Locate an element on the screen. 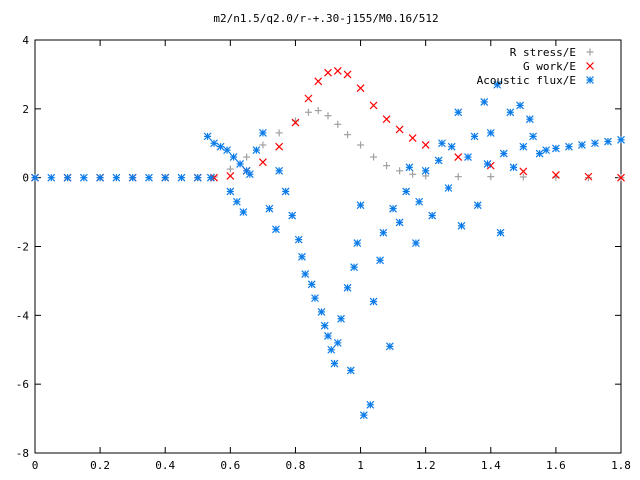 The width and height of the screenshot is (640, 480). y-tick-label: -6 is located at coordinates (22, 384).